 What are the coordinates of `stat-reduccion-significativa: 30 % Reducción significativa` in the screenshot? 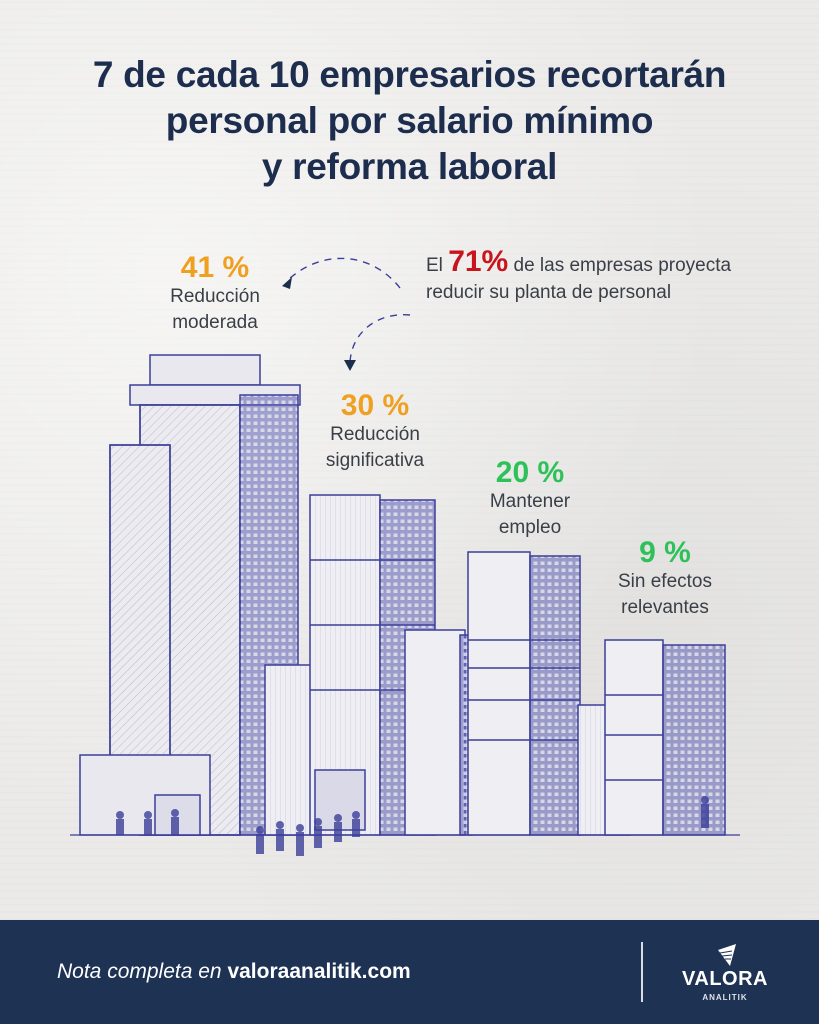 It's located at (375, 432).